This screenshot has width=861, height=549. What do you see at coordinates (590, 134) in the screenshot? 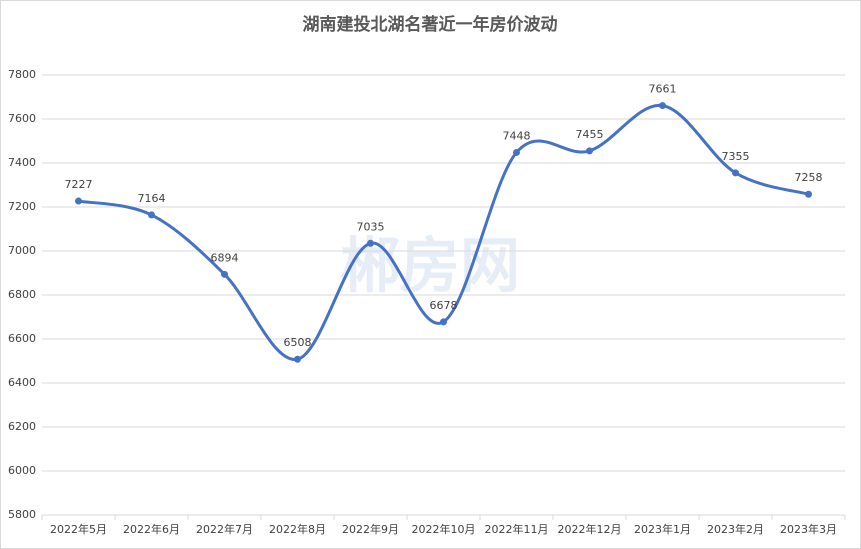
I see `data-label: 7455` at bounding box center [590, 134].